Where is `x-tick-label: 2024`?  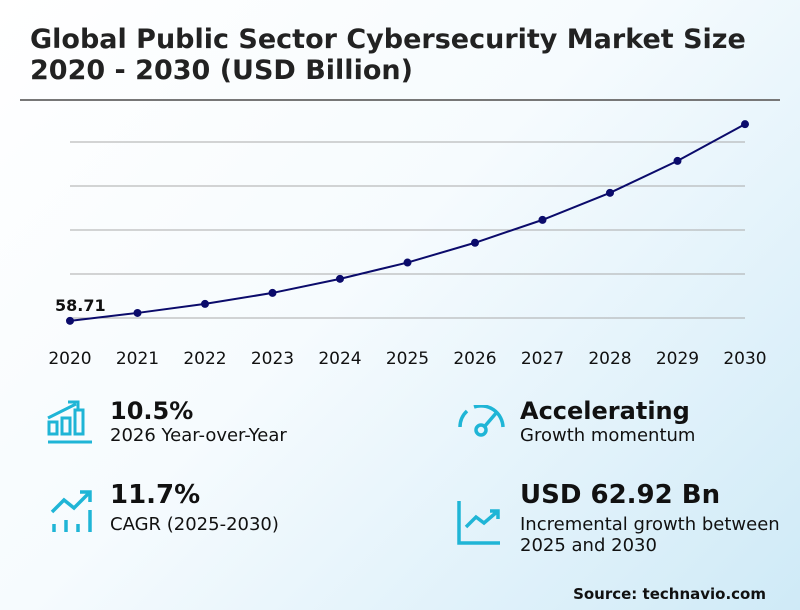
x-tick-label: 2024 is located at coordinates (339, 359).